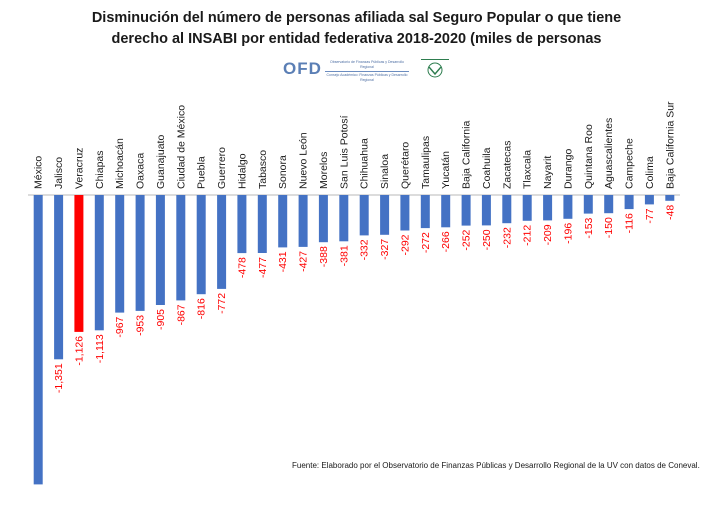 The image size is (713, 518). What do you see at coordinates (630, 163) in the screenshot?
I see `category-label: Campeche` at bounding box center [630, 163].